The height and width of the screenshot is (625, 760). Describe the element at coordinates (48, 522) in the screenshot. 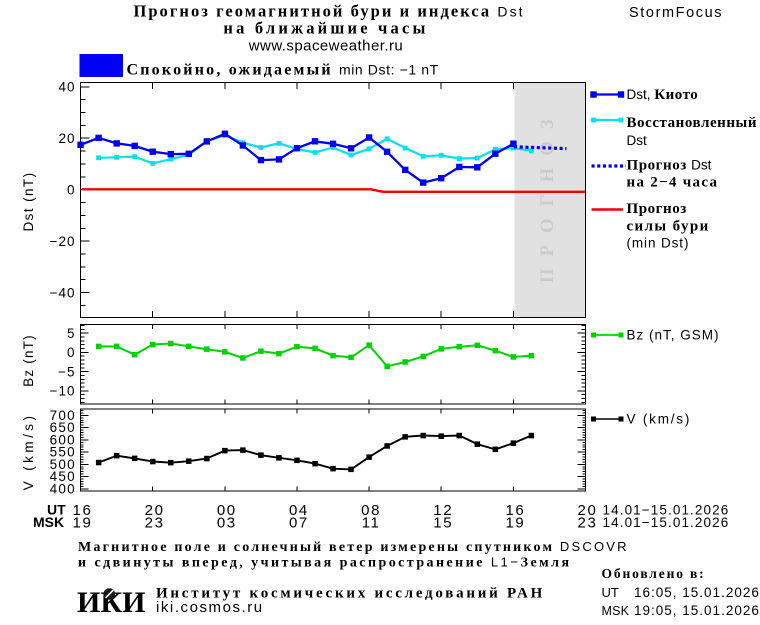

I see `svg-text: MSK` at that location.